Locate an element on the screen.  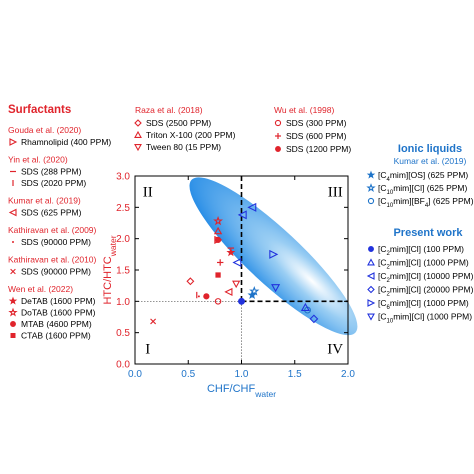
legend-item-label: [C2mim][Cl] (10000 PPM) is located at coordinates (426, 277).